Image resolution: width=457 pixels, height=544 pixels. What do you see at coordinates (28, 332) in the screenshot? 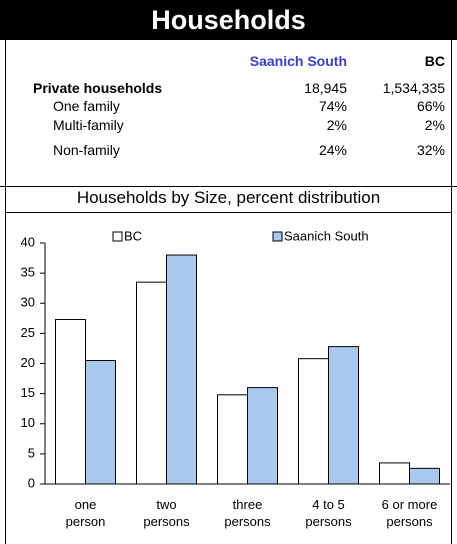
I see `y-tick-label: 25` at bounding box center [28, 332].